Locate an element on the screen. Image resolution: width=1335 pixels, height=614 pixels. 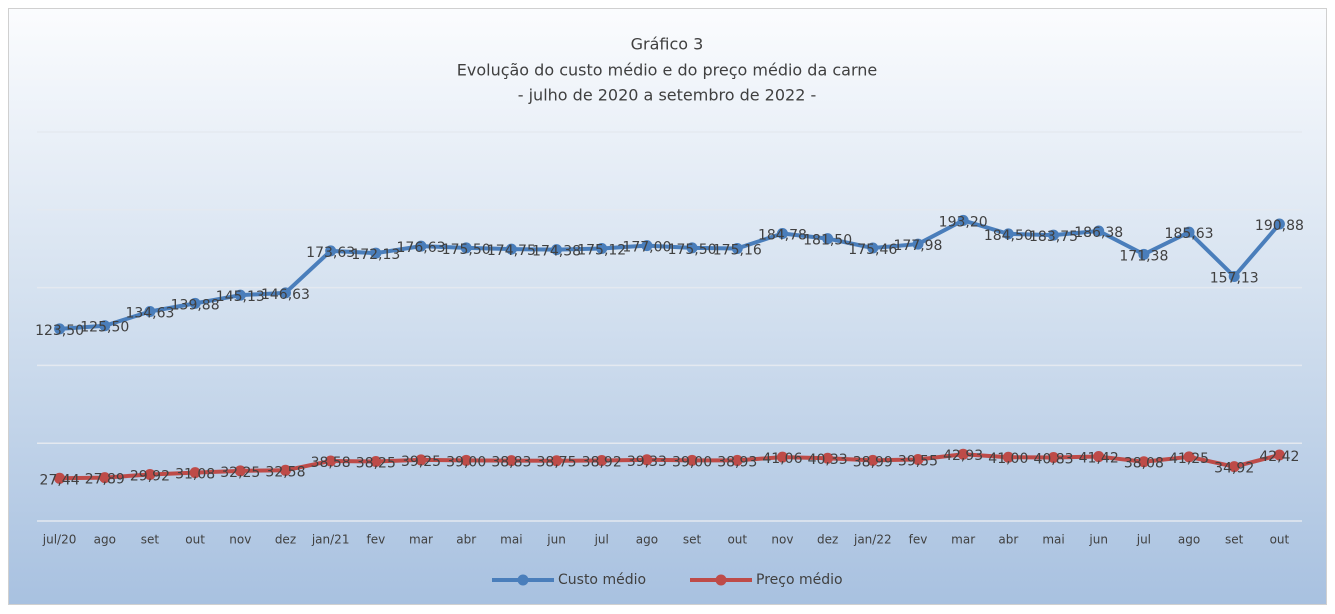
data-label: 32,25 is located at coordinates (240, 473).